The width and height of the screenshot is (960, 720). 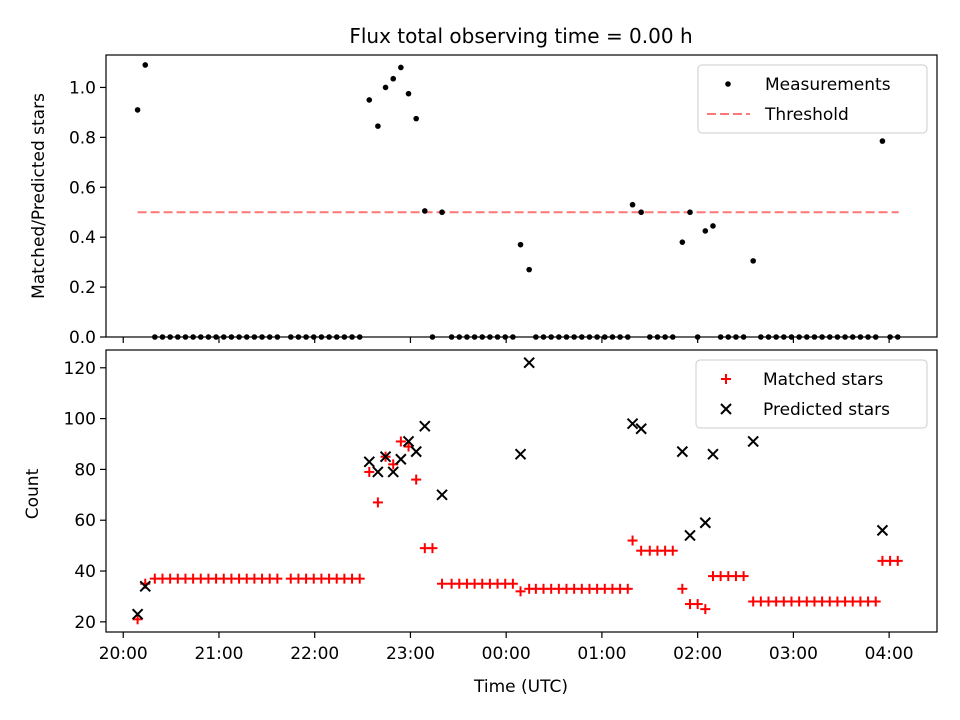 What do you see at coordinates (889, 654) in the screenshot?
I see `x-tick-label: 04:00` at bounding box center [889, 654].